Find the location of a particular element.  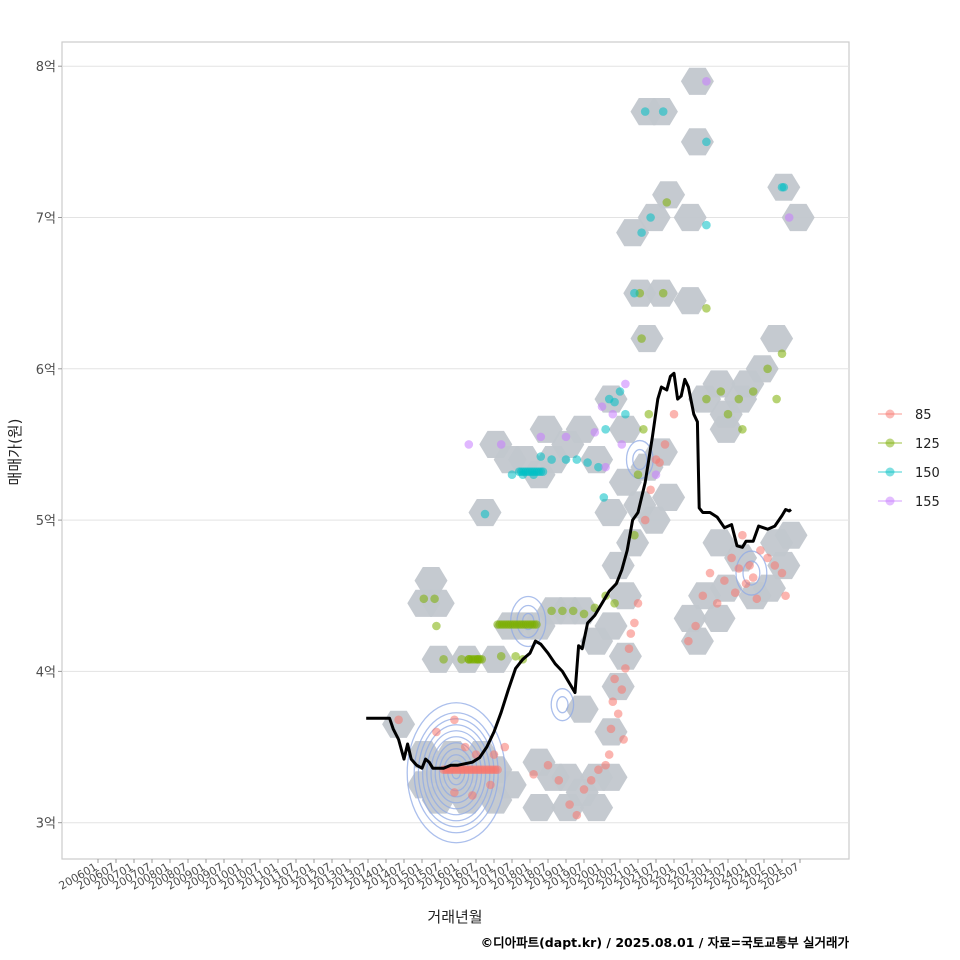

legend-label: 150 is located at coordinates (927, 473).